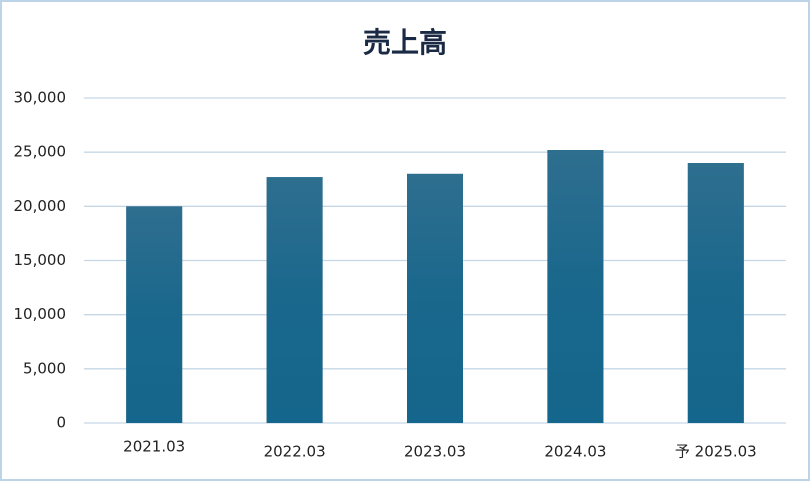 The width and height of the screenshot is (810, 481). Describe the element at coordinates (40, 314) in the screenshot. I see `y-tick-label: 10,000` at that location.